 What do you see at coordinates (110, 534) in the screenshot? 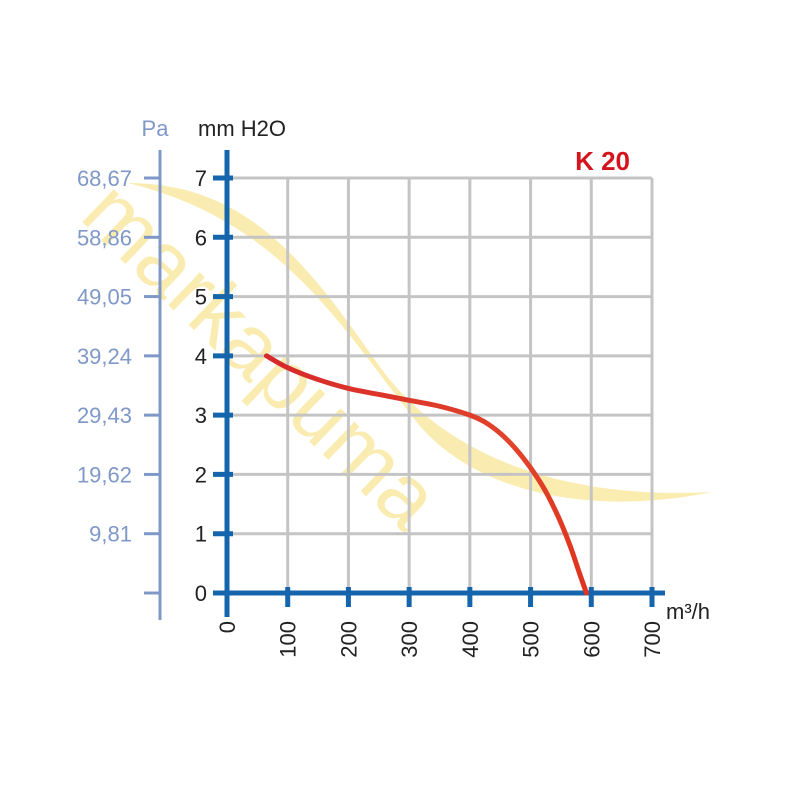
I see `y2-tick-label: 9,81` at bounding box center [110, 534].